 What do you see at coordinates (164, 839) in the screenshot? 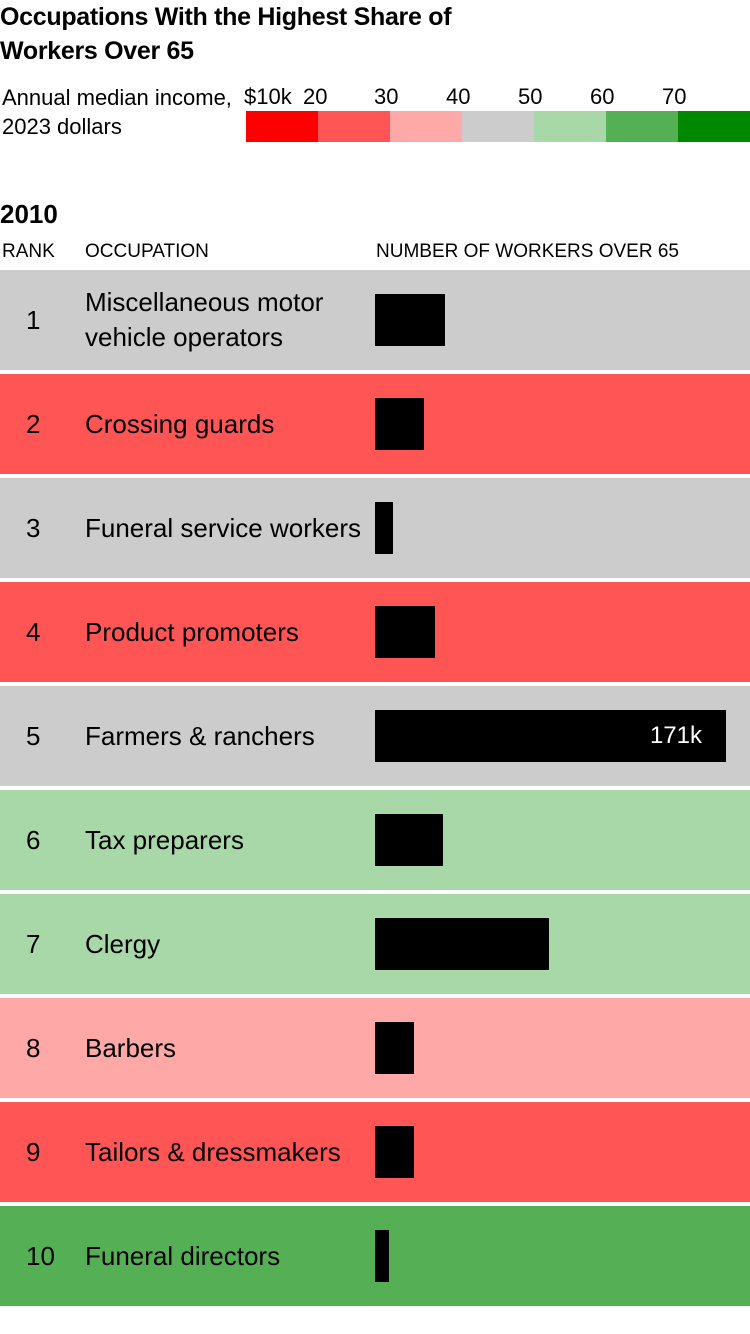
I see `occupation-label: Tax preparers` at bounding box center [164, 839].